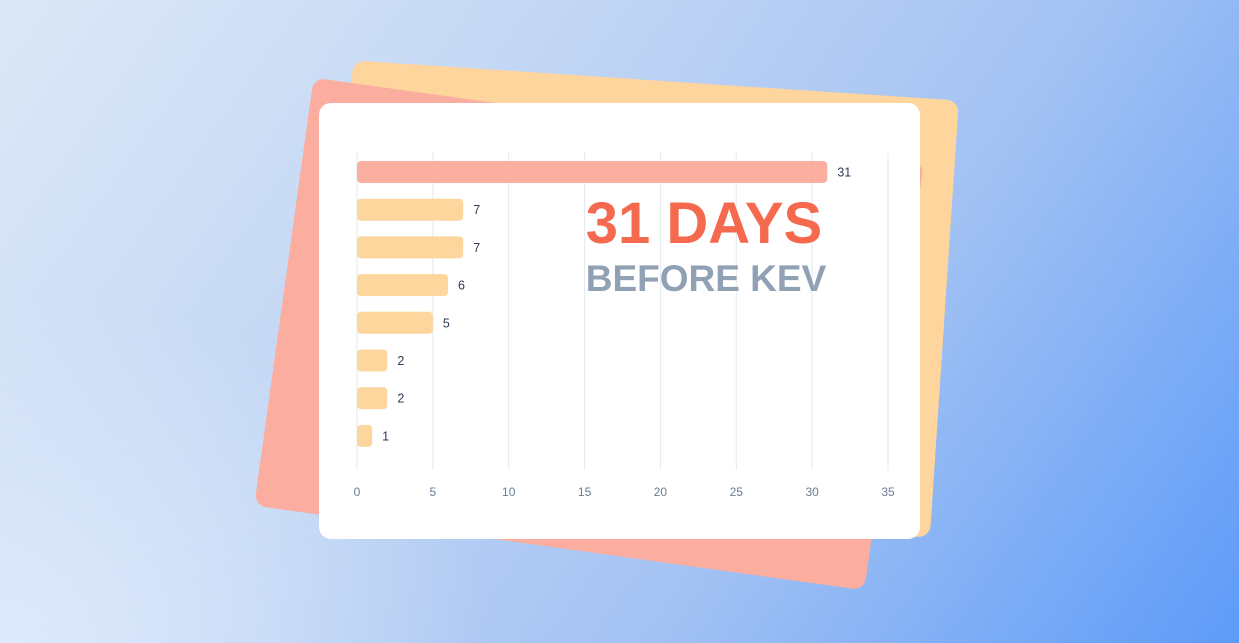 The width and height of the screenshot is (1239, 643). I want to click on bar-value-label: 6, so click(461, 286).